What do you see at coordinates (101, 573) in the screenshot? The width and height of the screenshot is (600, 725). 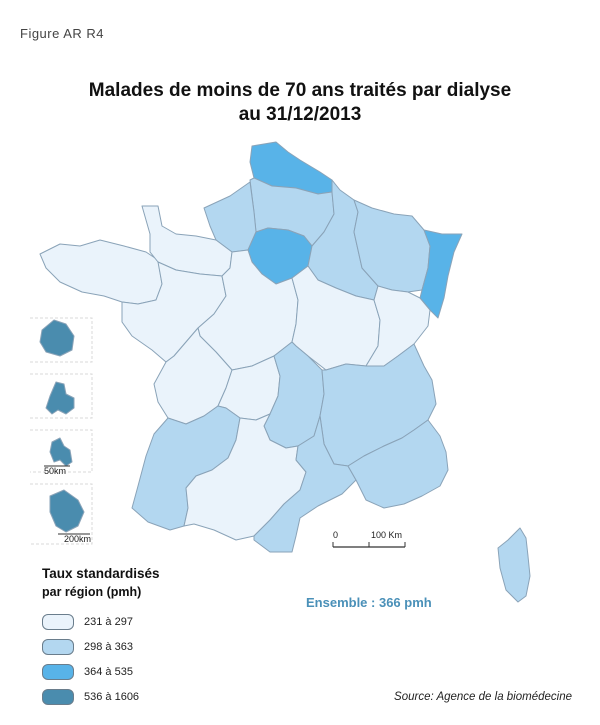 I see `legend-title: Taux standardisés` at bounding box center [101, 573].